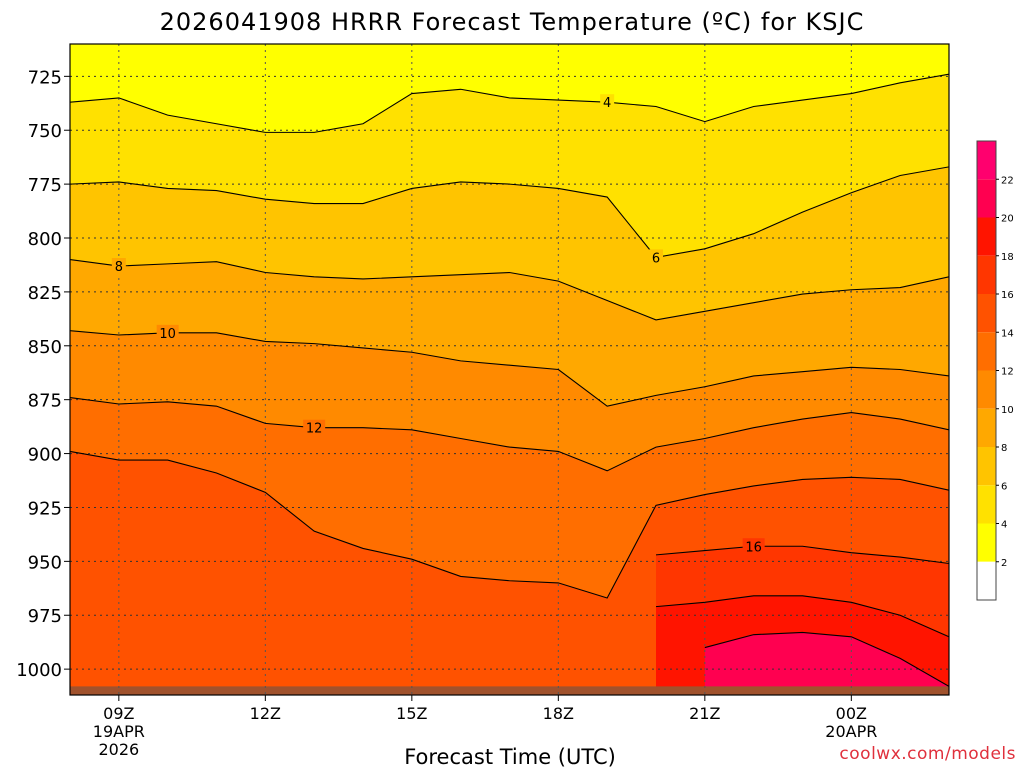 Image resolution: width=1024 pixels, height=768 pixels. Describe the element at coordinates (1007, 333) in the screenshot. I see `colorbar-label-14: 14` at that location.